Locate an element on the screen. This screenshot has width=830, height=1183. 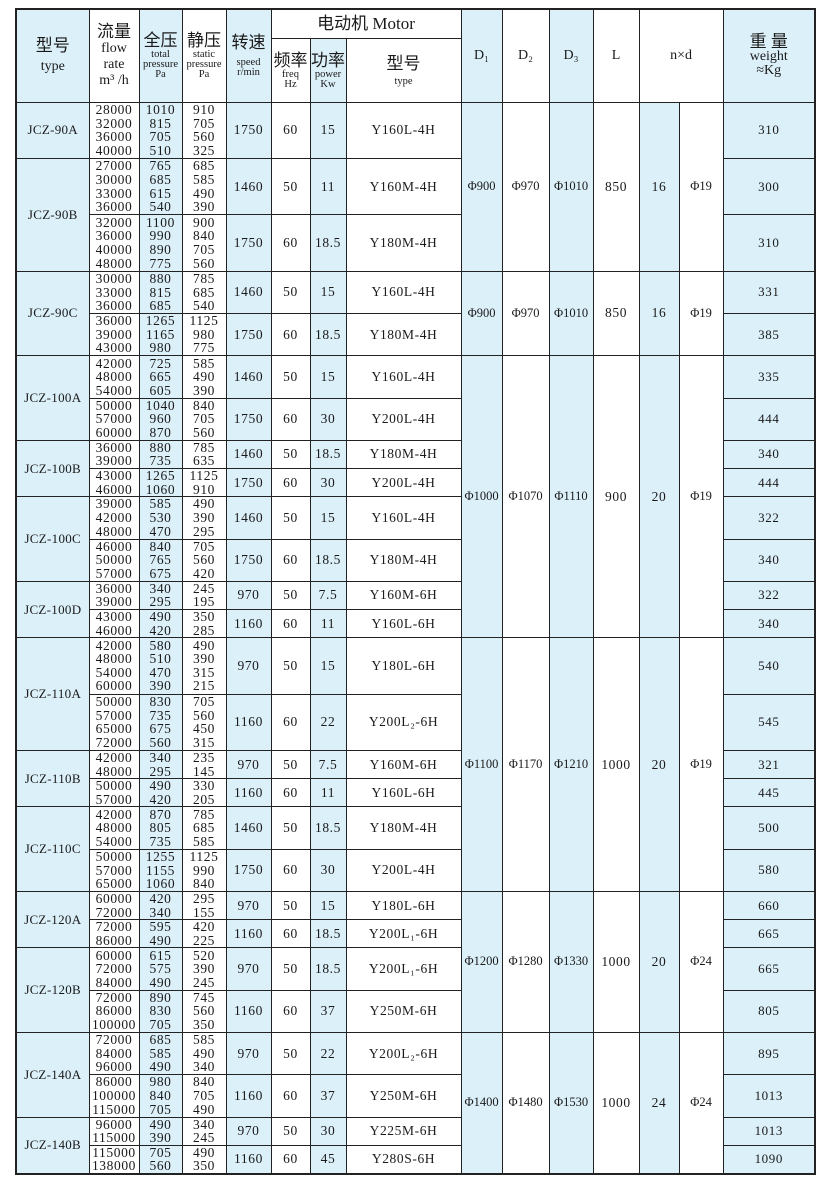
static-pressure-line: 195 is located at coordinates (204, 602).